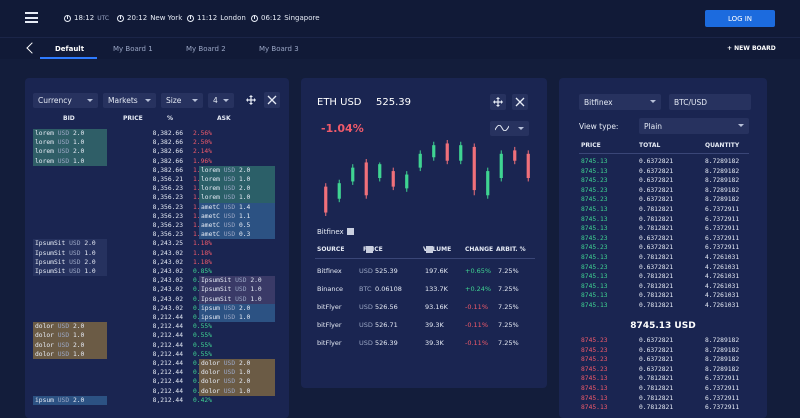 The width and height of the screenshot is (800, 418). What do you see at coordinates (335, 232) in the screenshot?
I see `exchange-filter: Bitfinex` at bounding box center [335, 232].